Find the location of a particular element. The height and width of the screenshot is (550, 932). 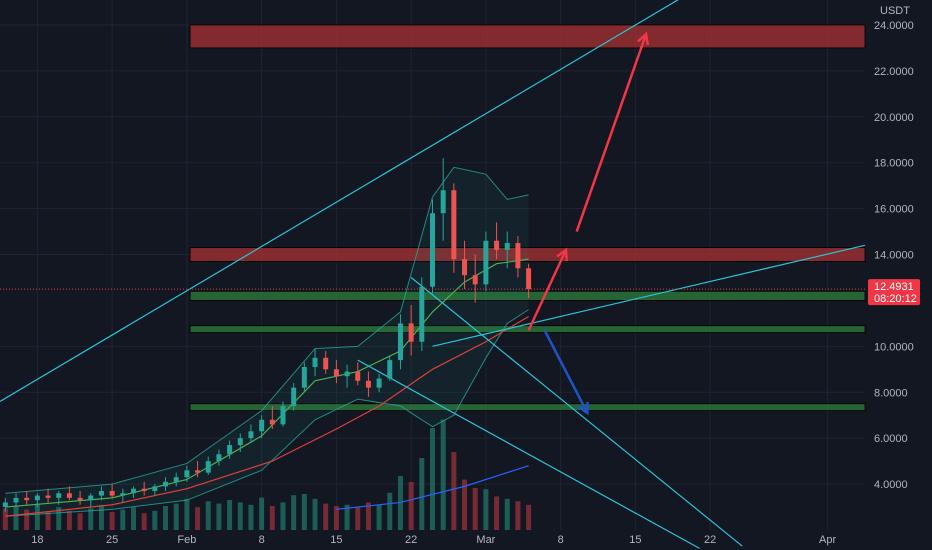

price-tick-label: 8.0000 is located at coordinates (891, 393).